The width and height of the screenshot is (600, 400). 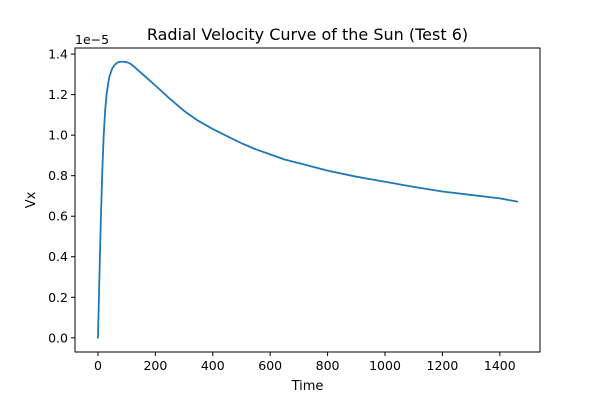 I want to click on x-tick-label: 200, so click(x=155, y=365).